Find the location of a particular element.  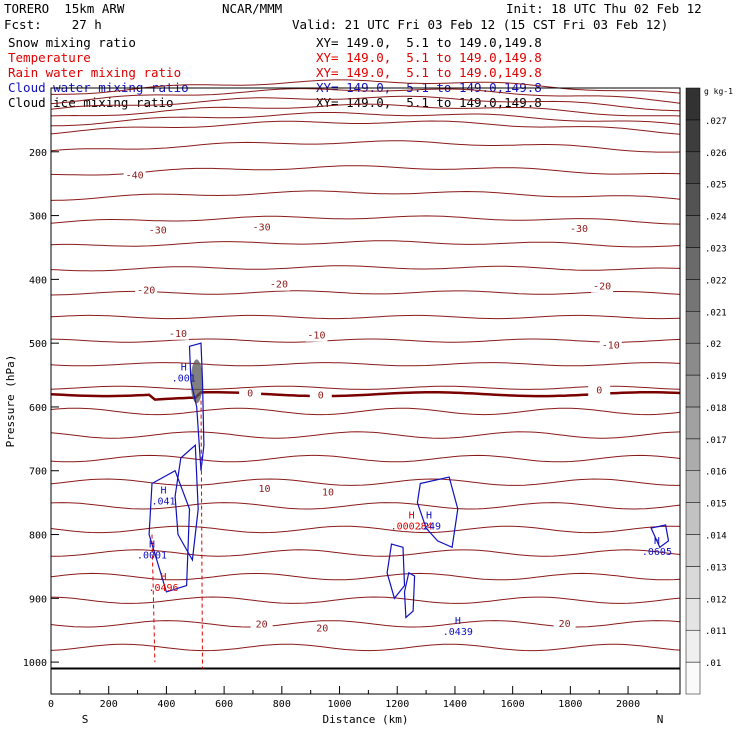

legend-rain-xy: XY= 149.0, 5.1 to 149.0,149.8 is located at coordinates (429, 72).